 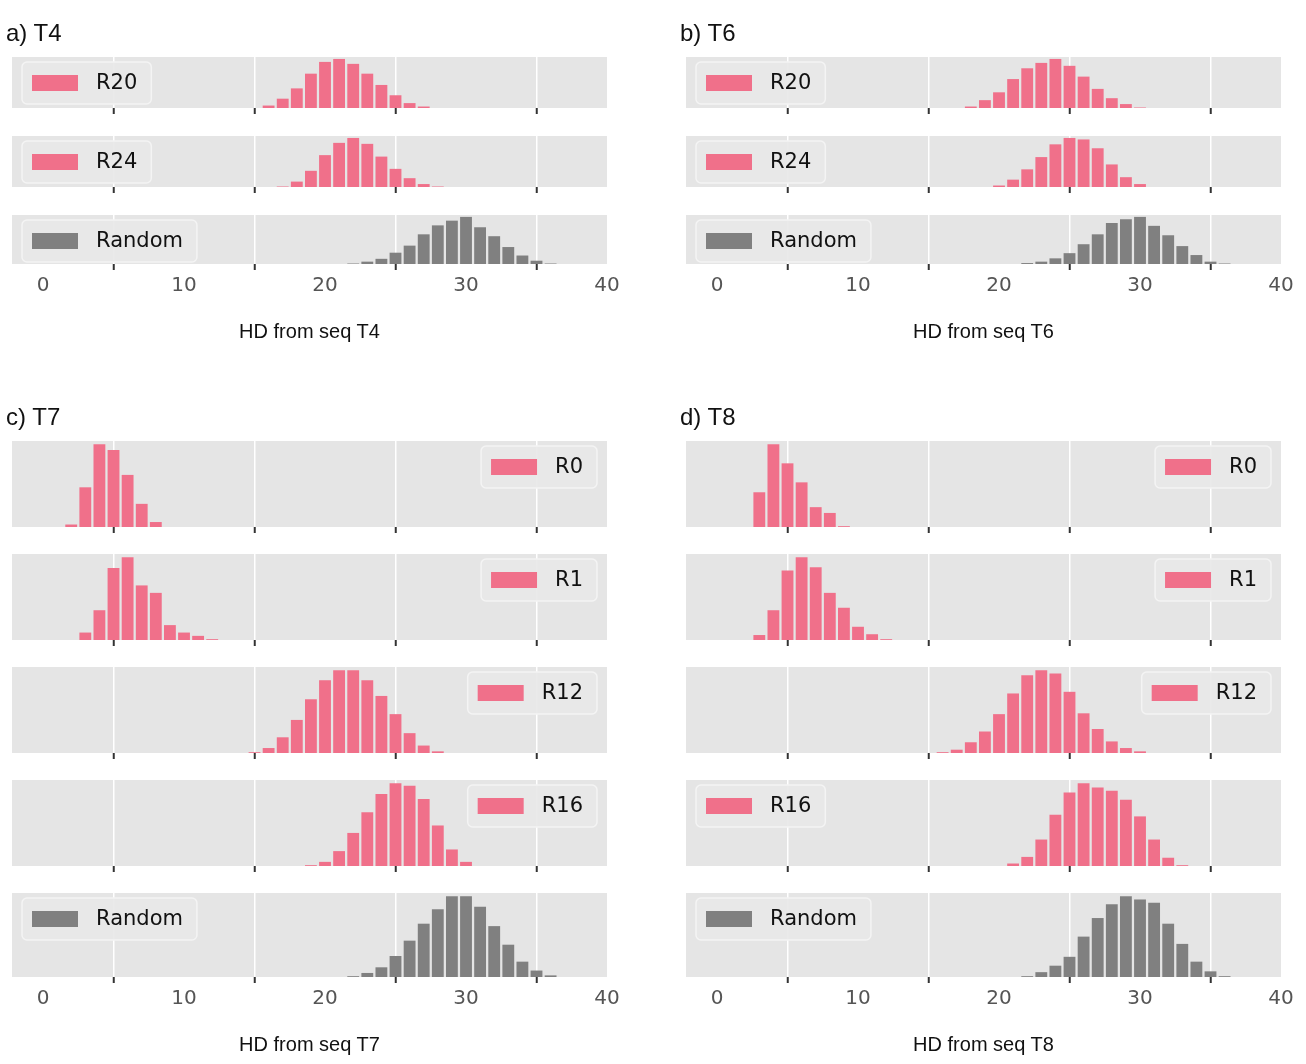 I want to click on legend-label: R1, so click(x=1243, y=579).